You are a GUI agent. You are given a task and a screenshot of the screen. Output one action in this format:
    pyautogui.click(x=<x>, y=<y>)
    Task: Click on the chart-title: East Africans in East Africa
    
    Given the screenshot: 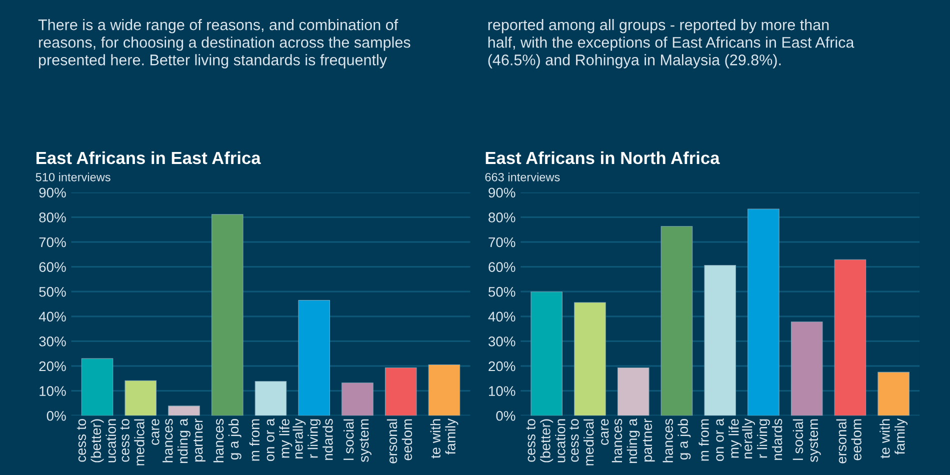 What is the action you would take?
    pyautogui.click(x=148, y=157)
    